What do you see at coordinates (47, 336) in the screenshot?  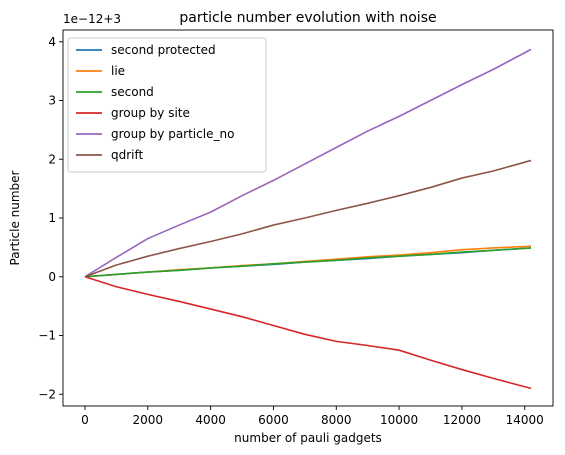 I see `y-tick-label: −1` at bounding box center [47, 336].